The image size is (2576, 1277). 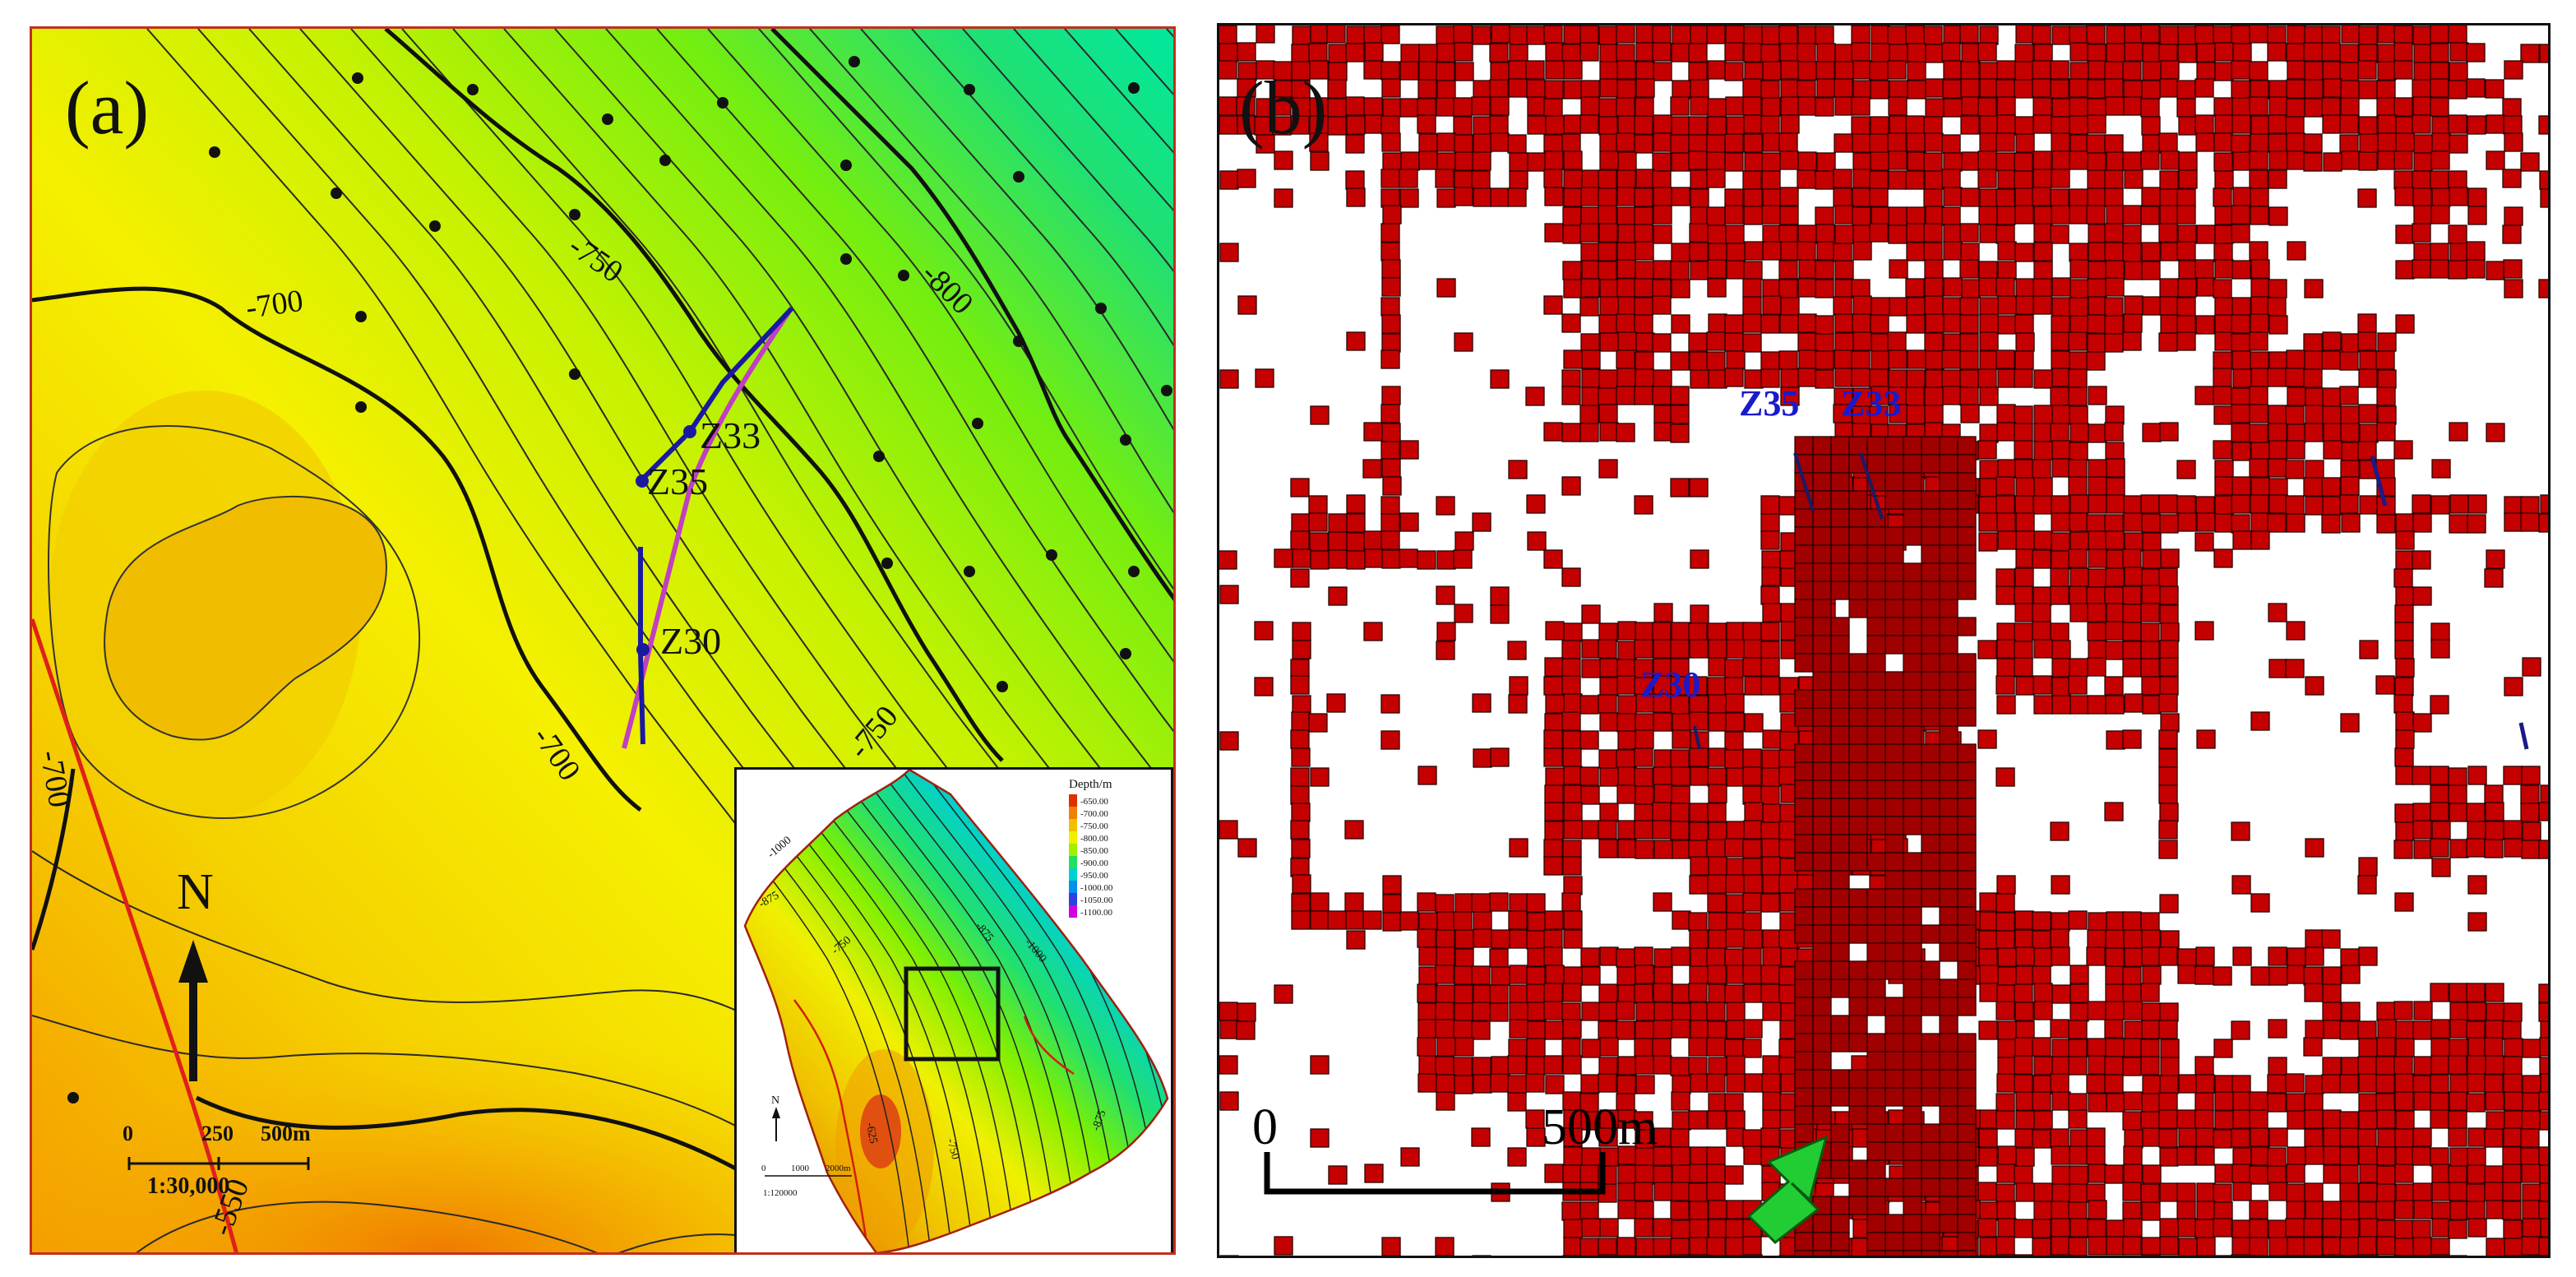 I want to click on scale-tick-500m: 500m, so click(x=286, y=1134).